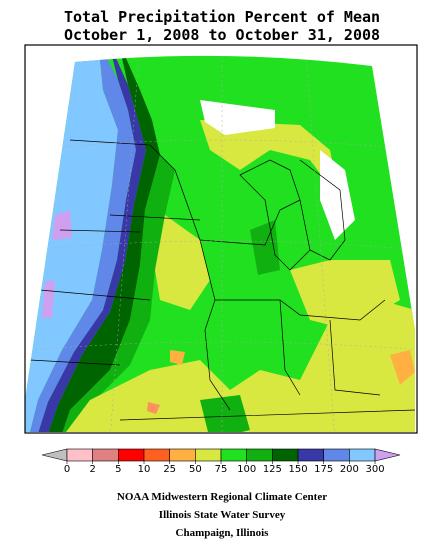 This screenshot has width=445, height=544. What do you see at coordinates (374, 469) in the screenshot?
I see `legend-tick-label: 300` at bounding box center [374, 469].